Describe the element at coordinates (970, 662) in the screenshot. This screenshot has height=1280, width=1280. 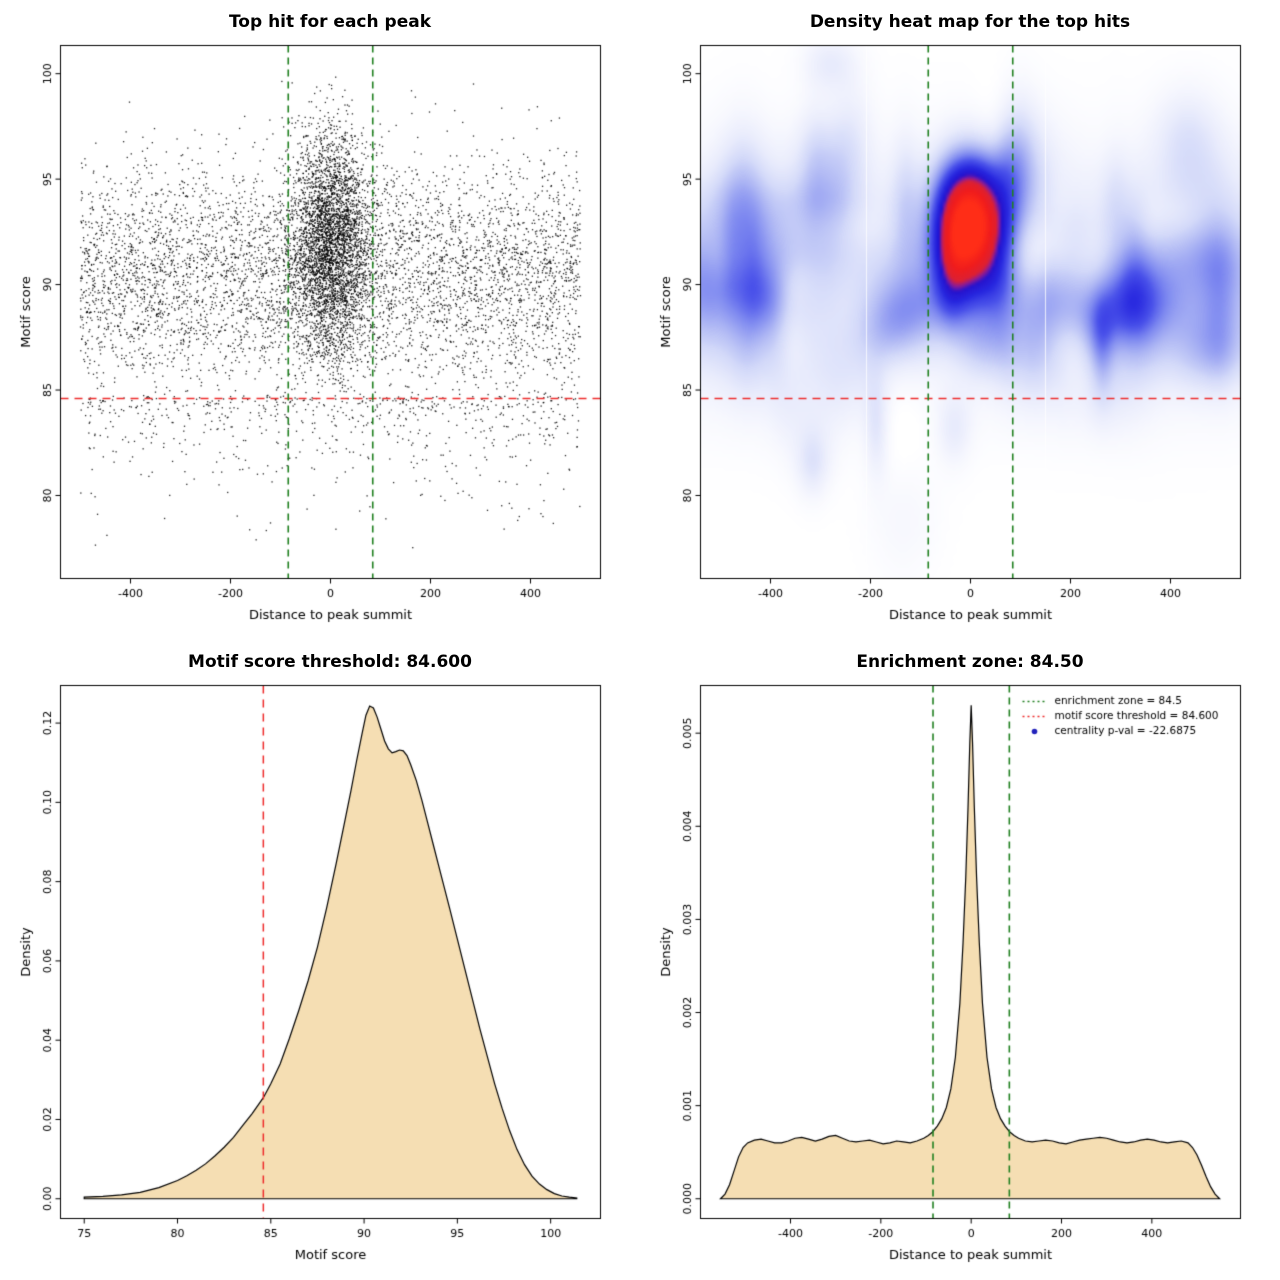
I see `enrichment-zone-density-title: Enrichment zone: 84.50` at that location.